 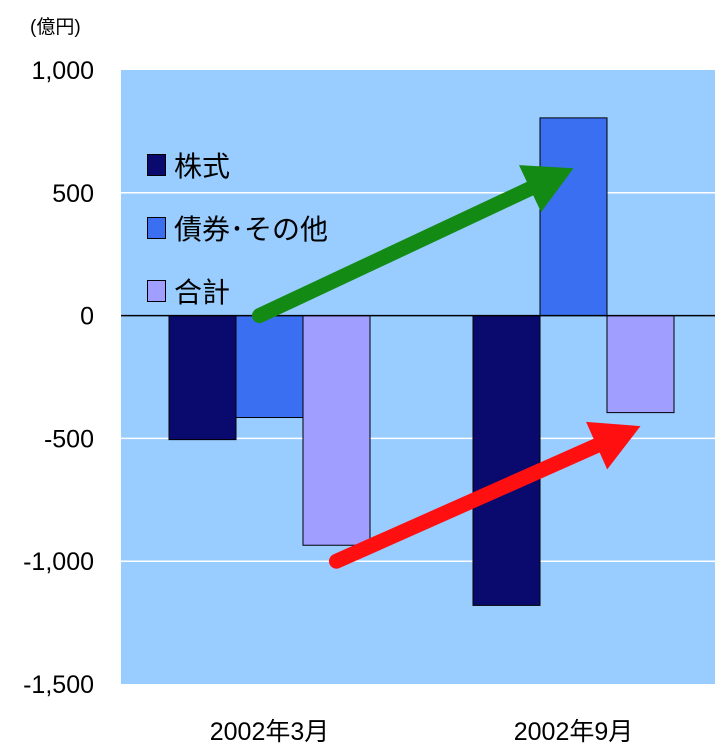 I want to click on legend-item-stocks: 株式, so click(x=237, y=165).